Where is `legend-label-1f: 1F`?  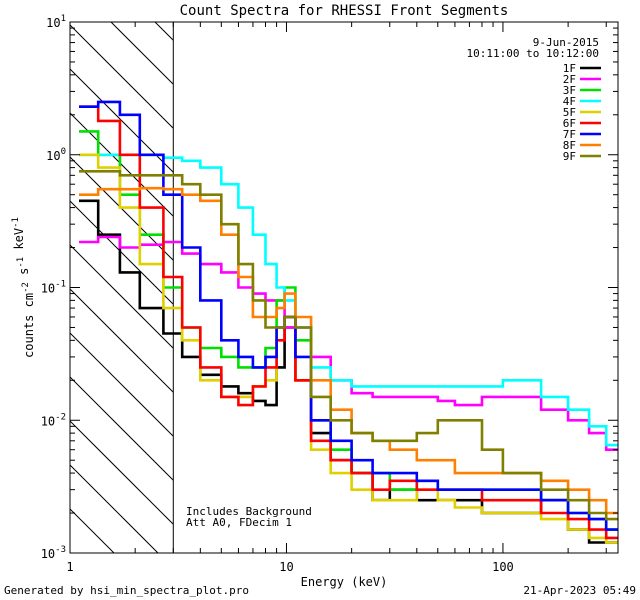 legend-label-1f: 1F is located at coordinates (569, 68).